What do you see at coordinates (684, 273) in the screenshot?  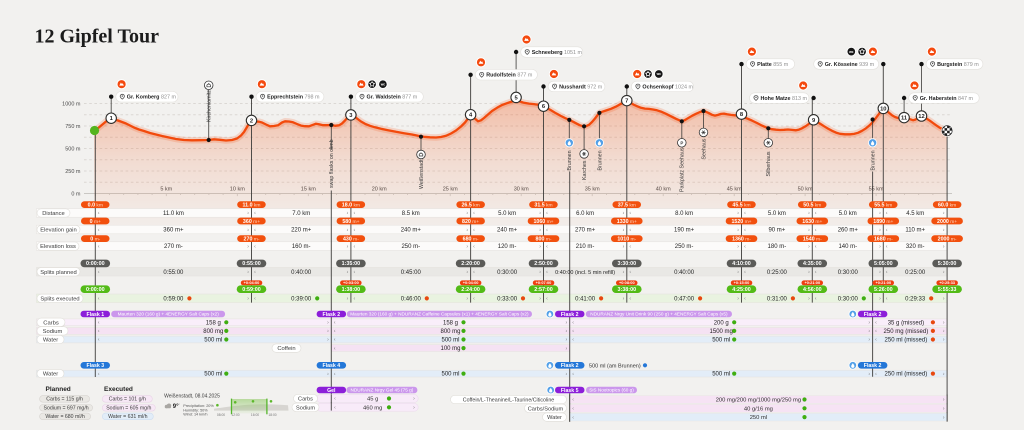 I see `svg-text: 0:40:00` at bounding box center [684, 273].